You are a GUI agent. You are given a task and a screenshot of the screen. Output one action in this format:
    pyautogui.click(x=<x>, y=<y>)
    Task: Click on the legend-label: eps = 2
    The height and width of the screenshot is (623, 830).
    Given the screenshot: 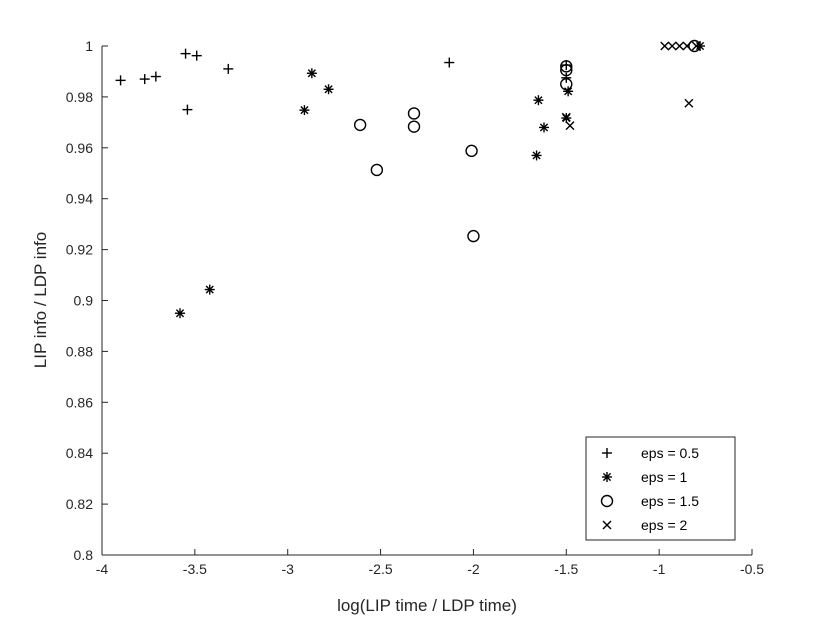 What is the action you would take?
    pyautogui.click(x=664, y=525)
    